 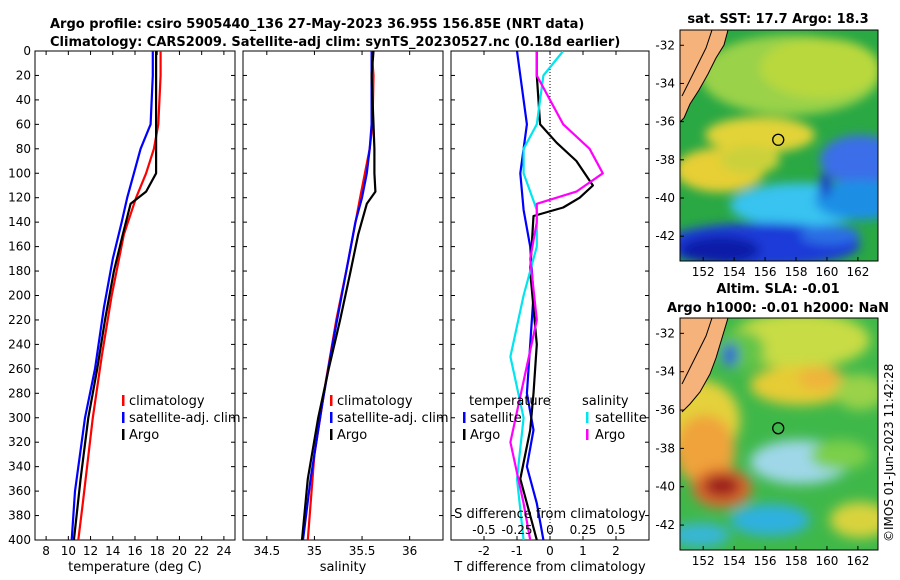 I want to click on x-tick-label: 24, so click(x=223, y=551).